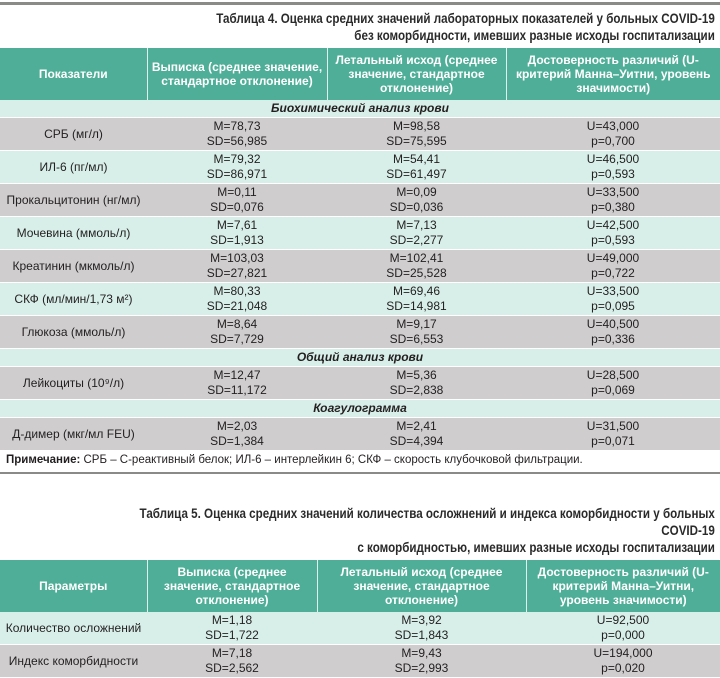 This screenshot has height=678, width=720. I want to click on row-parameter: СРБ (мг/л), so click(73, 134).